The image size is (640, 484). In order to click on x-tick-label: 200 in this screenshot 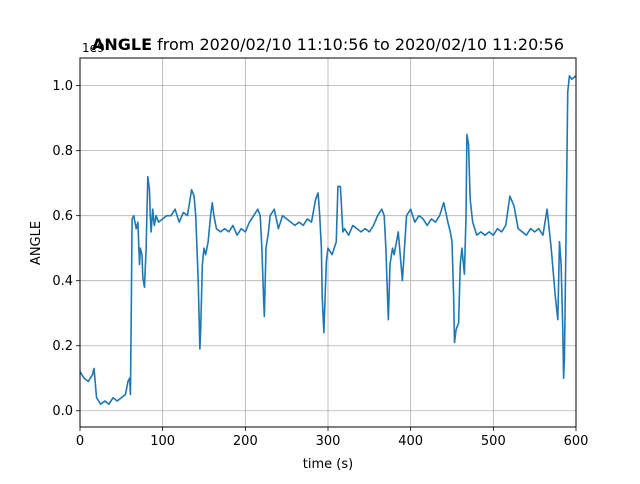, I will do `click(245, 441)`.